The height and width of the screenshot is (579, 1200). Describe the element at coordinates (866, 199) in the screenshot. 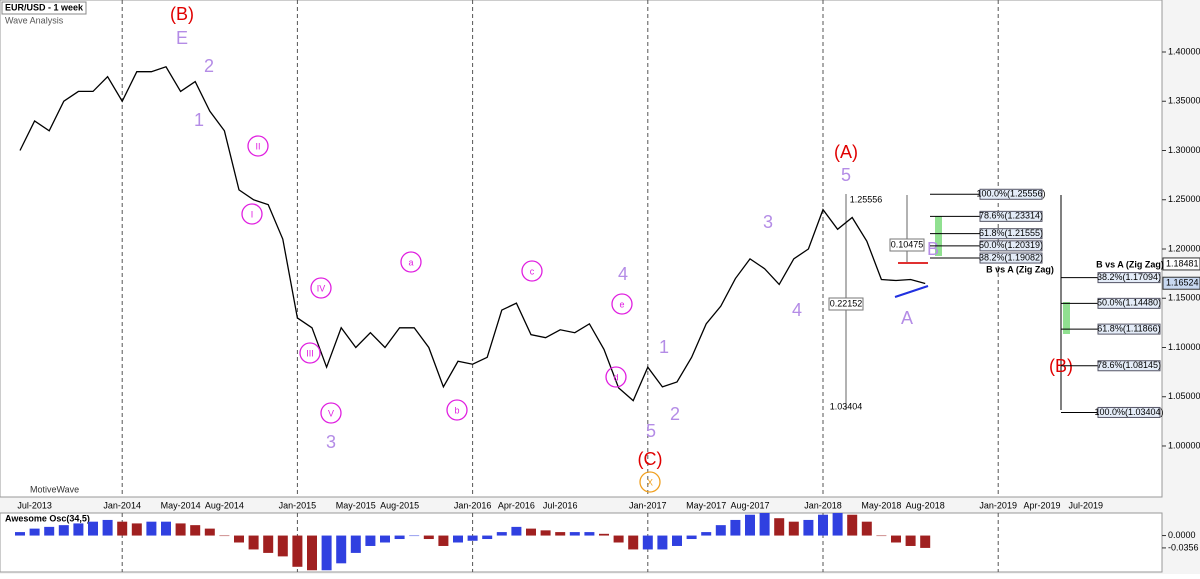

I see `measure-label: 1.25556` at that location.